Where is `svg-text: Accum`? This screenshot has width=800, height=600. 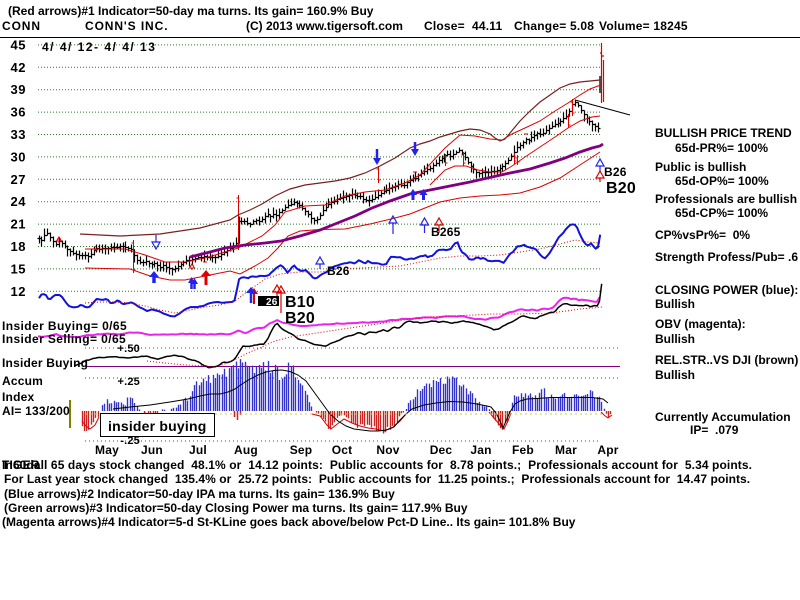 svg-text: Accum is located at coordinates (22, 381).